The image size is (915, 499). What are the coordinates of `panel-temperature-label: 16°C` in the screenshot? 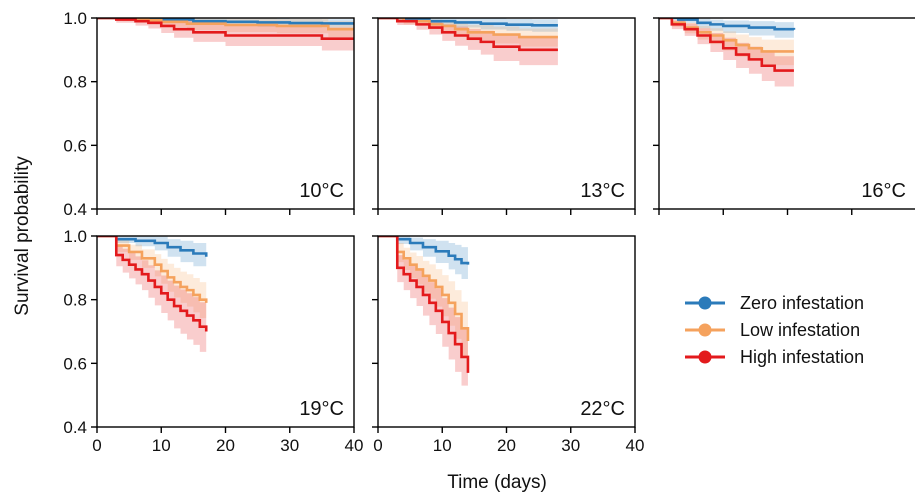 It's located at (883, 191).